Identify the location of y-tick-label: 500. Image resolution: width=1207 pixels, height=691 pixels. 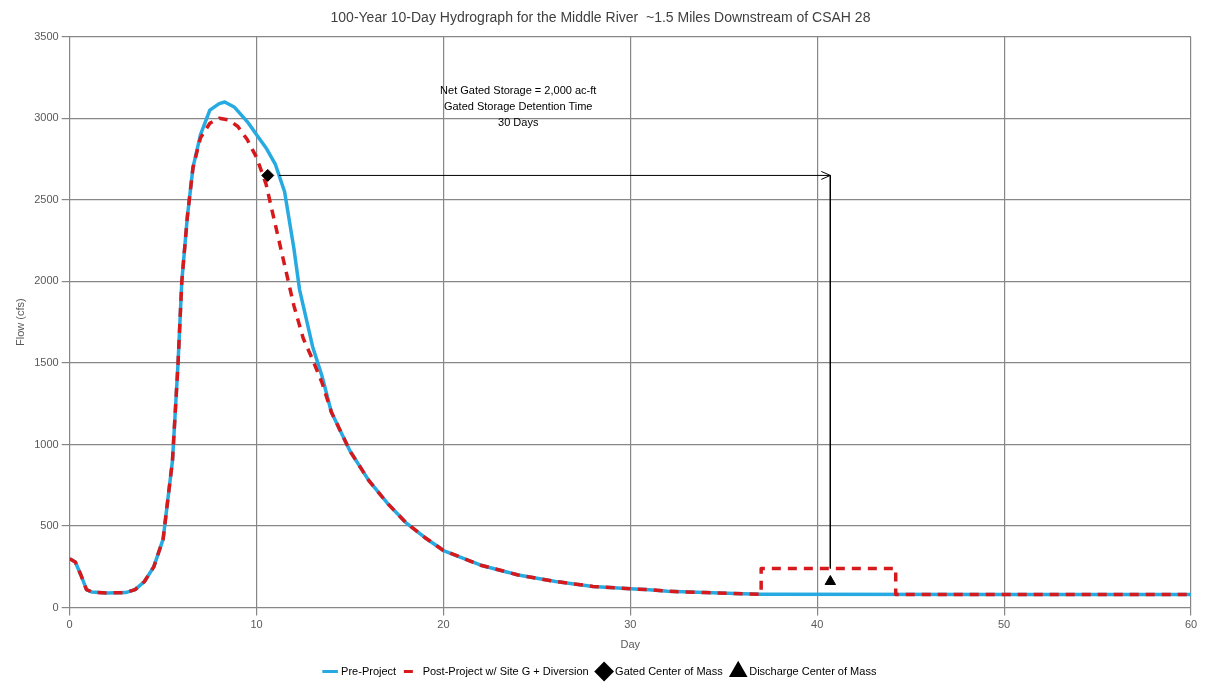
(49, 525).